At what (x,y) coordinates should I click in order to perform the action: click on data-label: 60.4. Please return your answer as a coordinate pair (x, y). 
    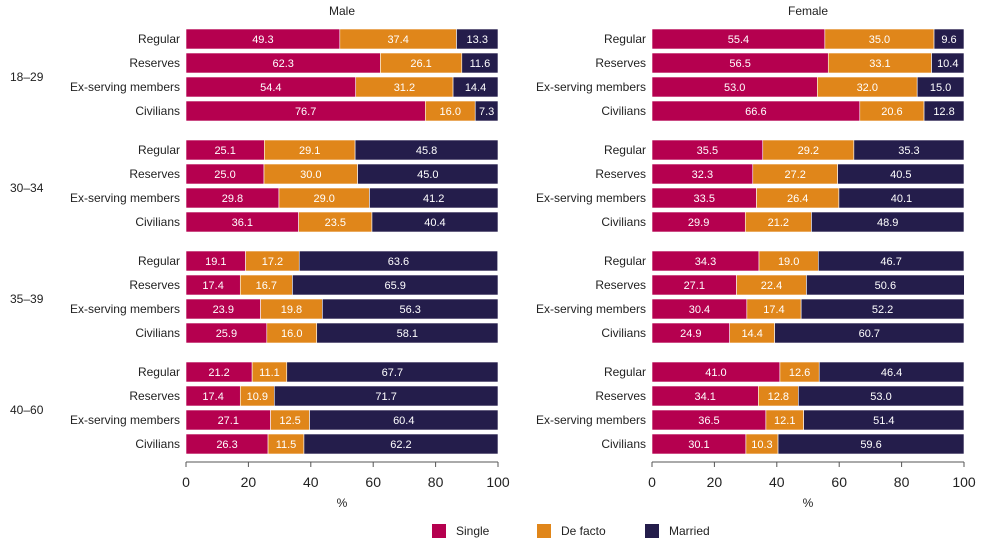
    Looking at the image, I should click on (403, 421).